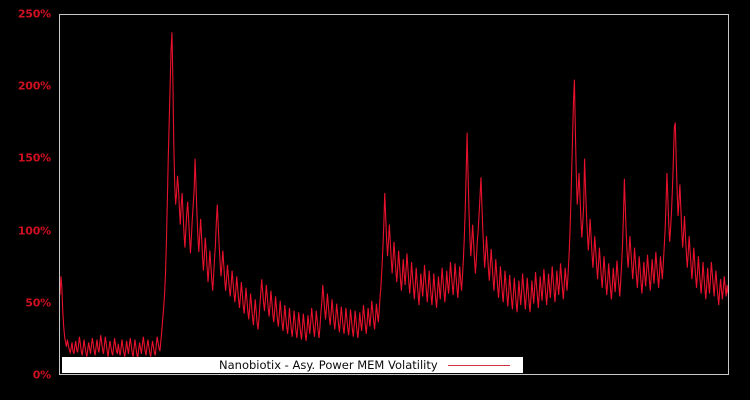 This screenshot has width=750, height=400. Describe the element at coordinates (478, 365) in the screenshot. I see `legend-line-sample-icon` at that location.